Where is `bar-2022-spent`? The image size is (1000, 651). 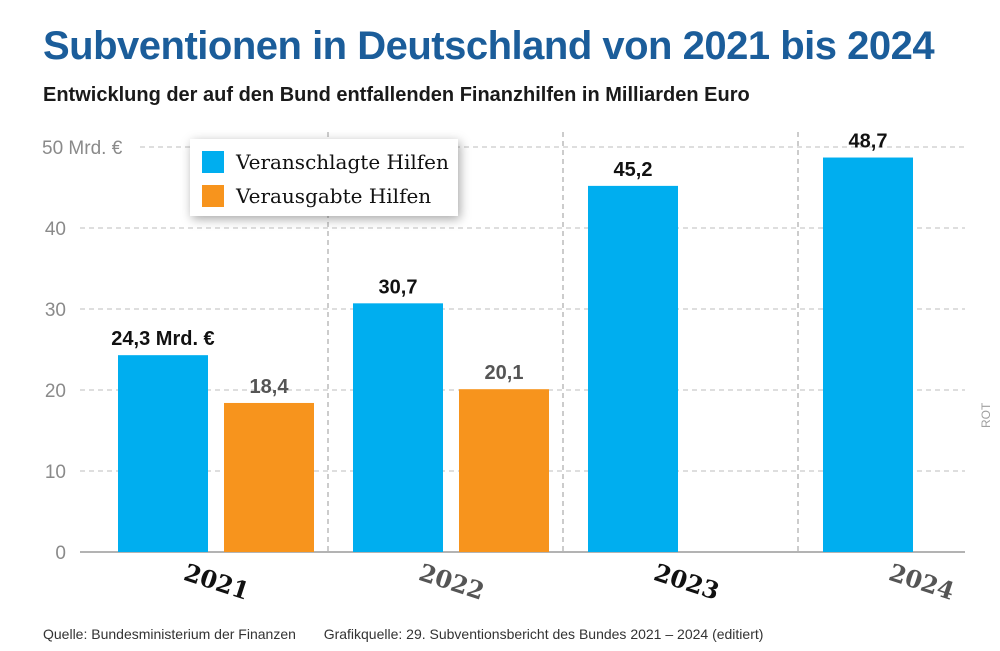 bar-2022-spent is located at coordinates (504, 470).